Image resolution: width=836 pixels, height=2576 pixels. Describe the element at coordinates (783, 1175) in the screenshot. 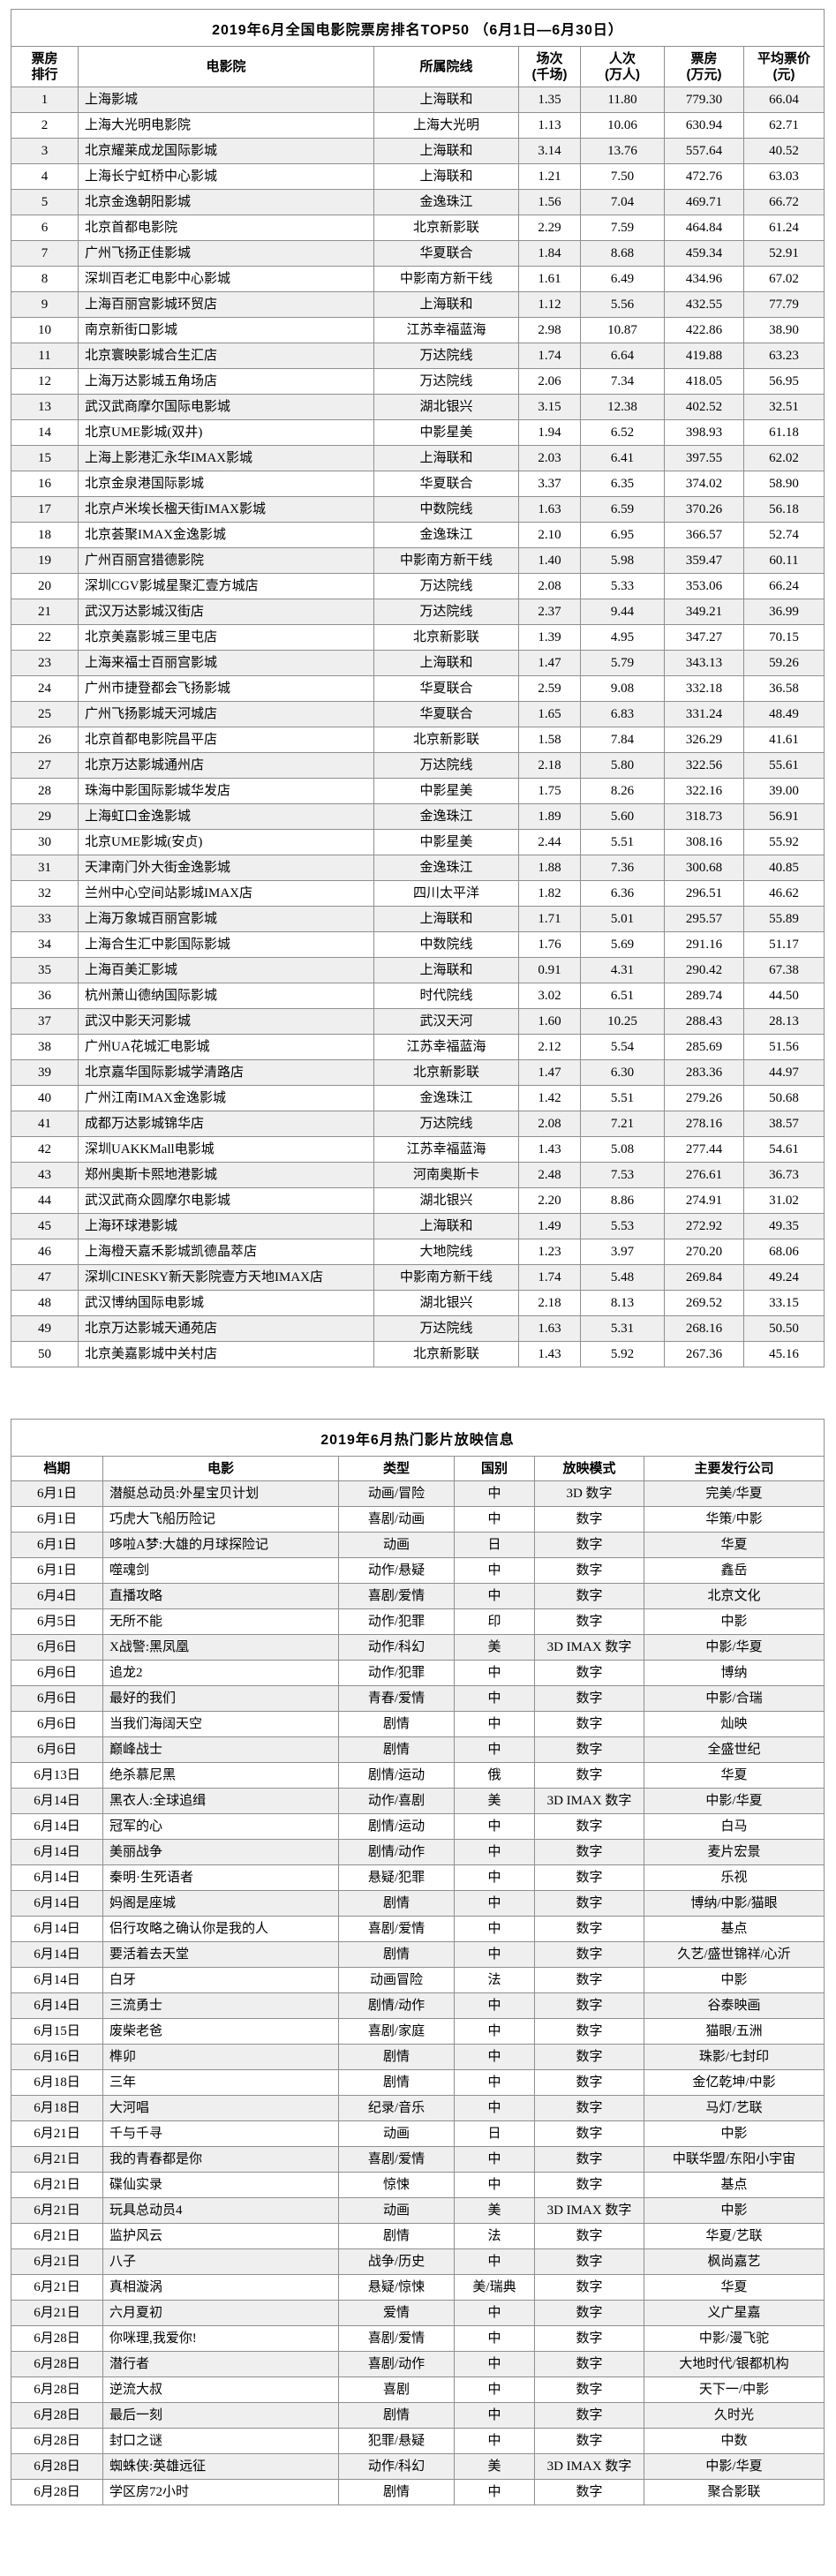

I see `cell: 36.73` at that location.